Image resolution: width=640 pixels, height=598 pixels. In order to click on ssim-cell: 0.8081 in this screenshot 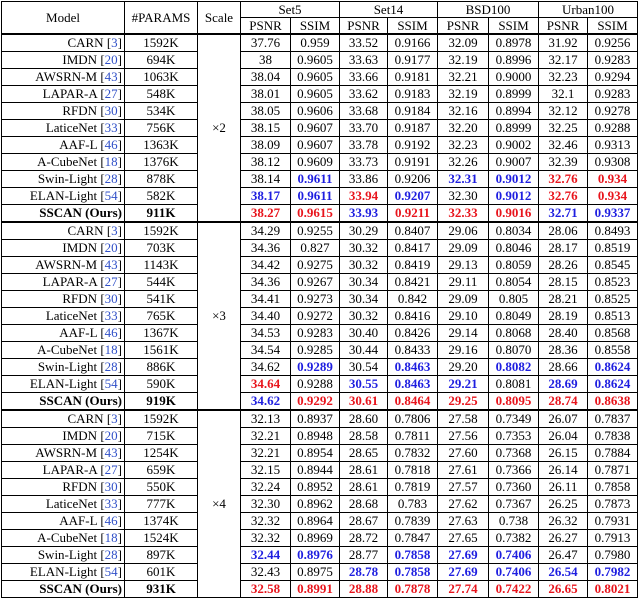, I will do `click(513, 384)`.